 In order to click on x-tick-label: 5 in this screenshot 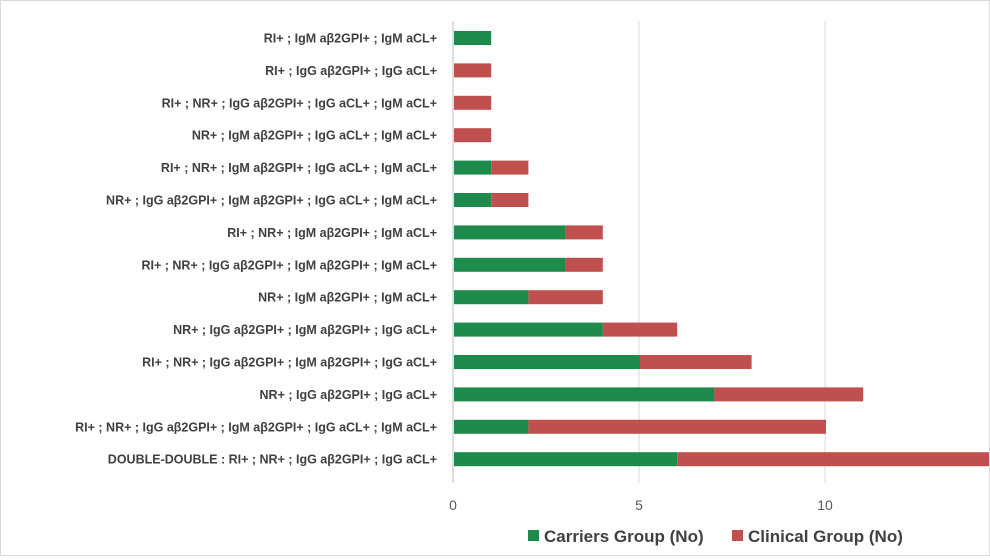, I will do `click(639, 505)`.